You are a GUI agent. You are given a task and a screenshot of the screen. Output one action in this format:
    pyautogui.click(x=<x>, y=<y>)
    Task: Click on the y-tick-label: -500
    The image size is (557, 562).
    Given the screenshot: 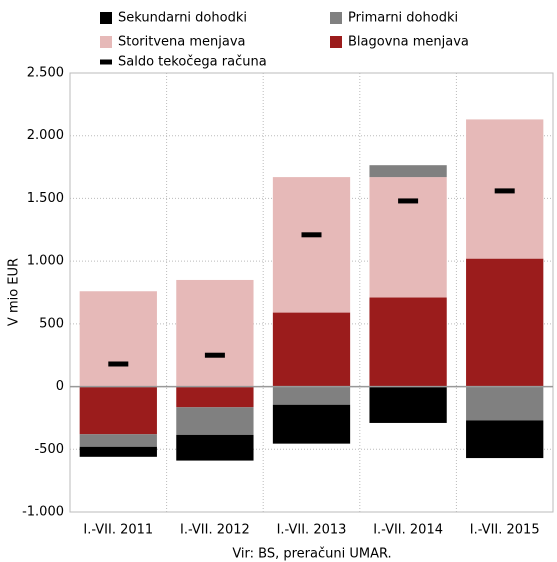 What is the action you would take?
    pyautogui.click(x=49, y=449)
    